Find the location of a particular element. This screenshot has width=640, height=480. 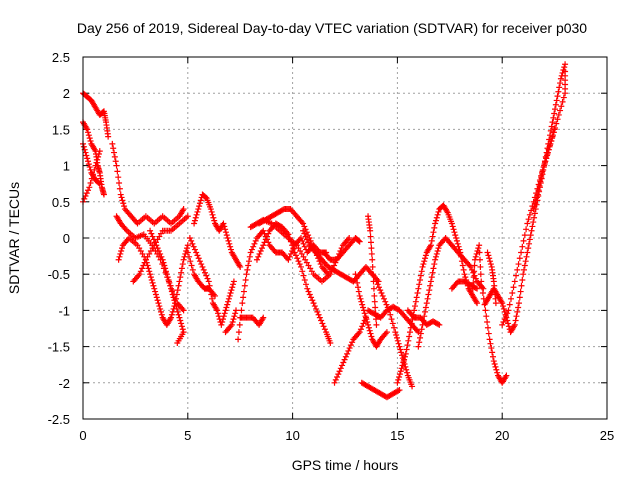

y-tick-label: -0.5 is located at coordinates (59, 274).